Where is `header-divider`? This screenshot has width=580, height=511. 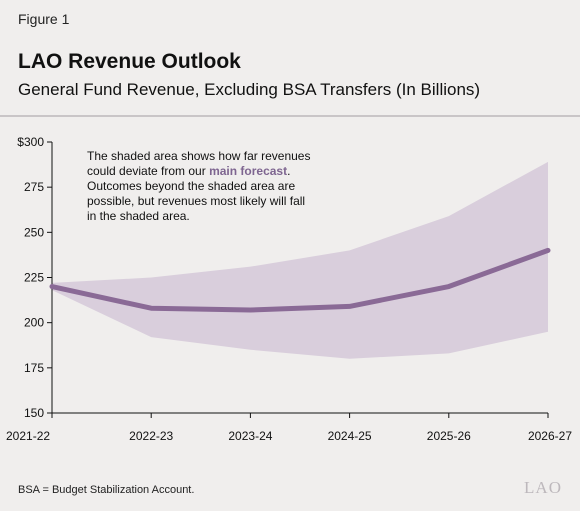
header-divider is located at coordinates (290, 116).